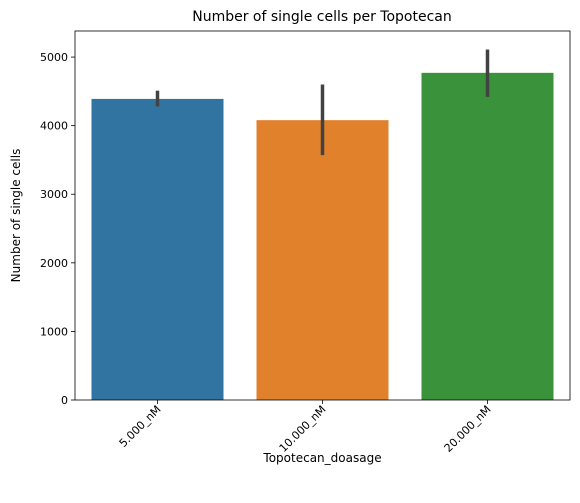  What do you see at coordinates (54, 263) in the screenshot?
I see `y-tick-label: 2000` at bounding box center [54, 263].